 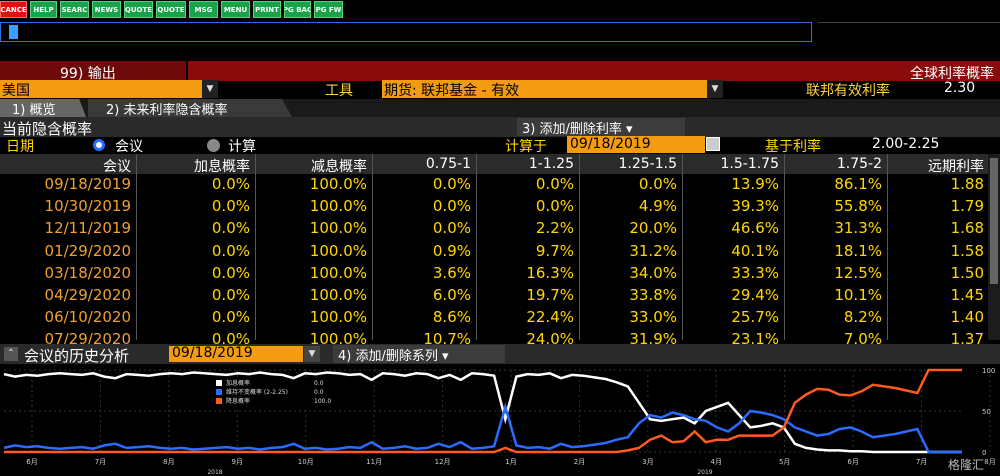 I want to click on table-cell: 1.37, so click(x=967, y=339).